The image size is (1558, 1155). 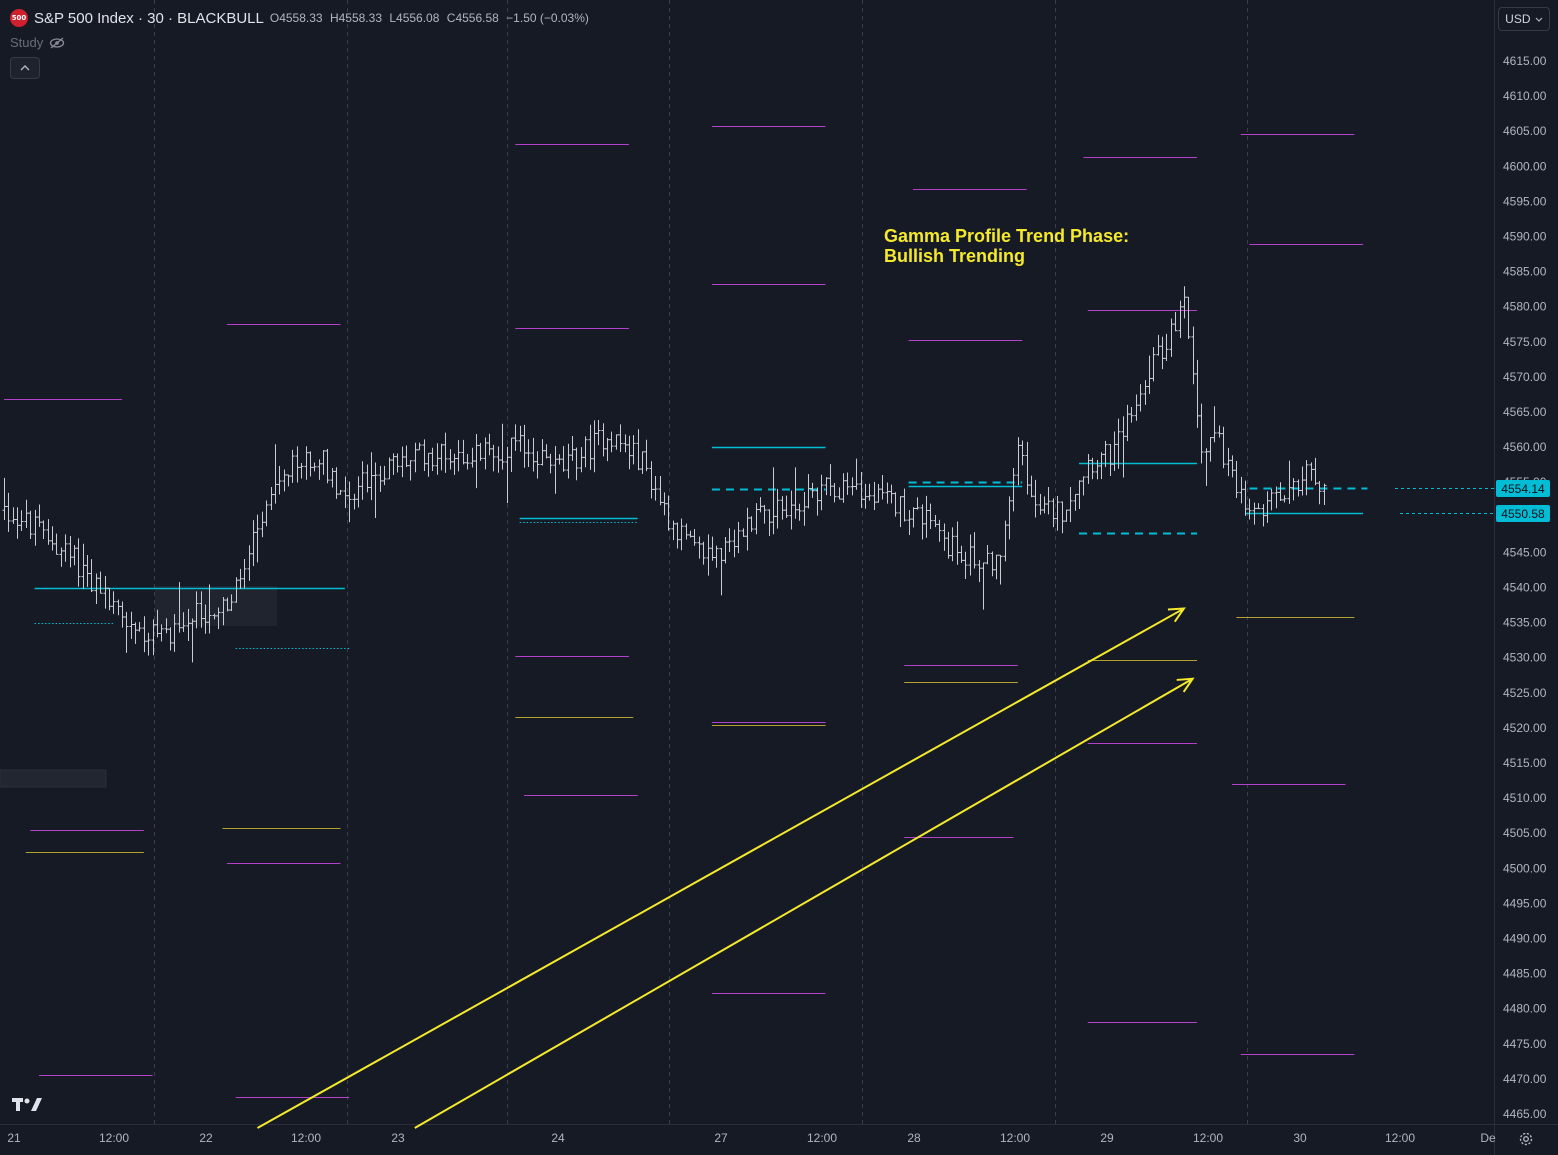 What do you see at coordinates (1525, 1009) in the screenshot?
I see `price-axis-tick-label: 4480.00` at bounding box center [1525, 1009].